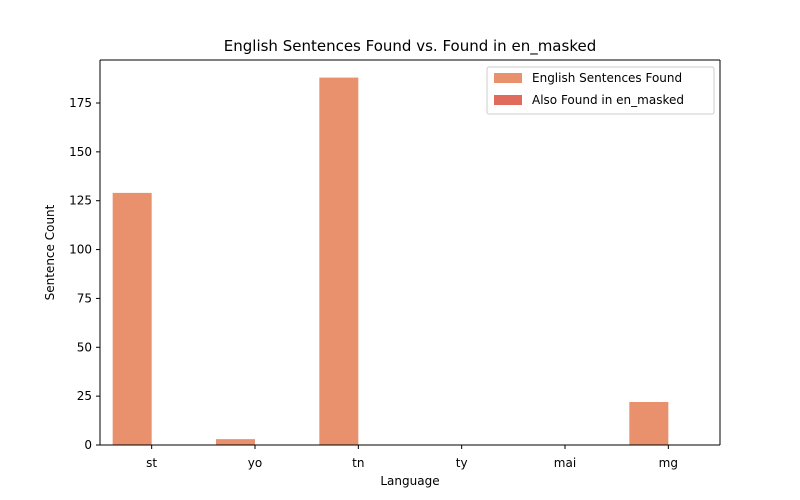 This screenshot has height=500, width=800. I want to click on x-tick-label-mg: mg, so click(668, 463).